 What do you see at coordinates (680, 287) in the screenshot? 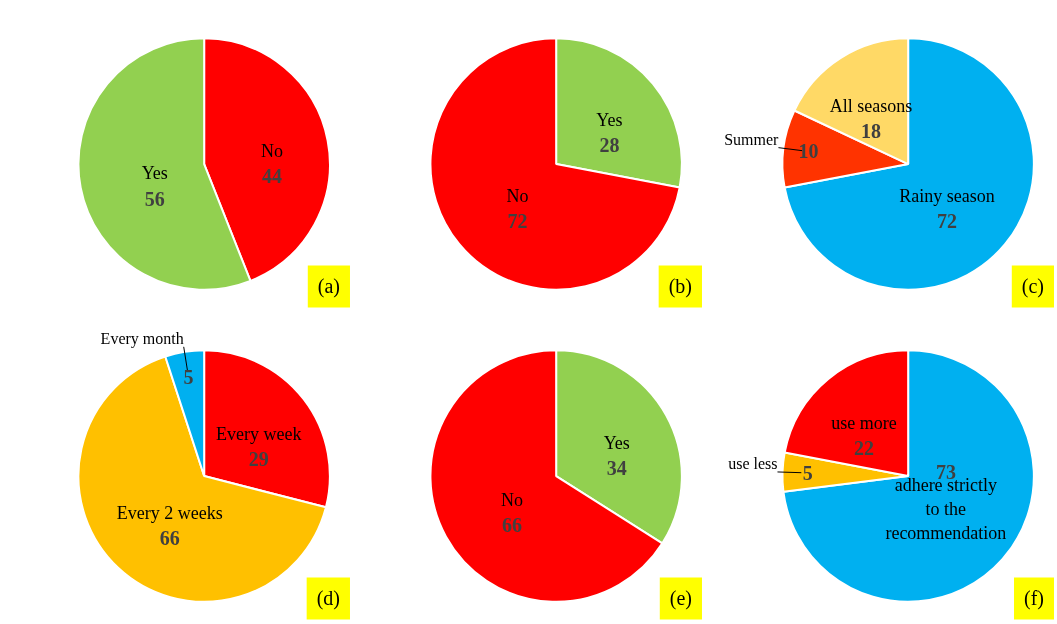
I see `text: (b)` at bounding box center [680, 287].